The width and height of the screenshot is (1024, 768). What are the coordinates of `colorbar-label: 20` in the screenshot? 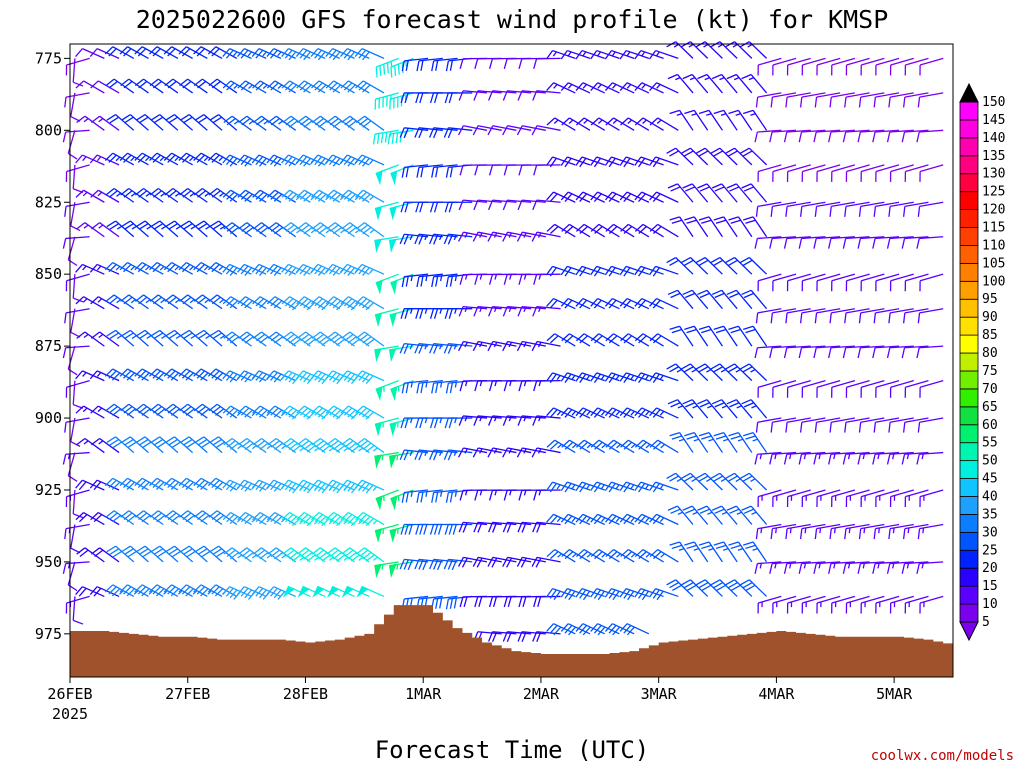 It's located at (990, 568).